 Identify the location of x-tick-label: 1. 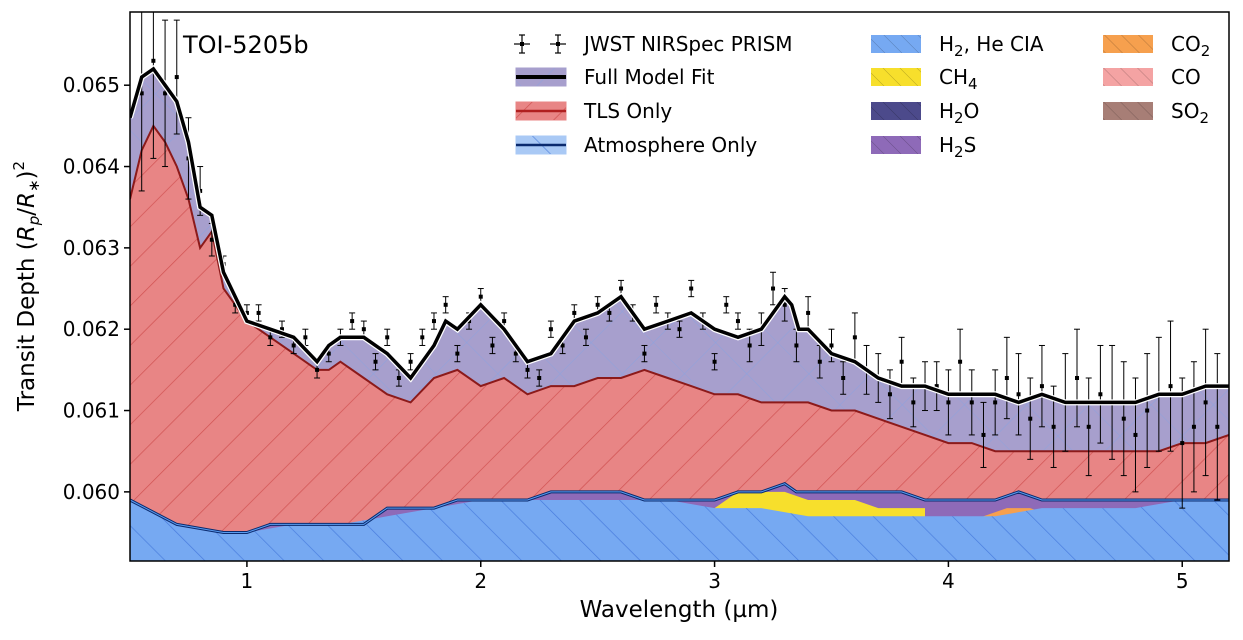
(247, 581).